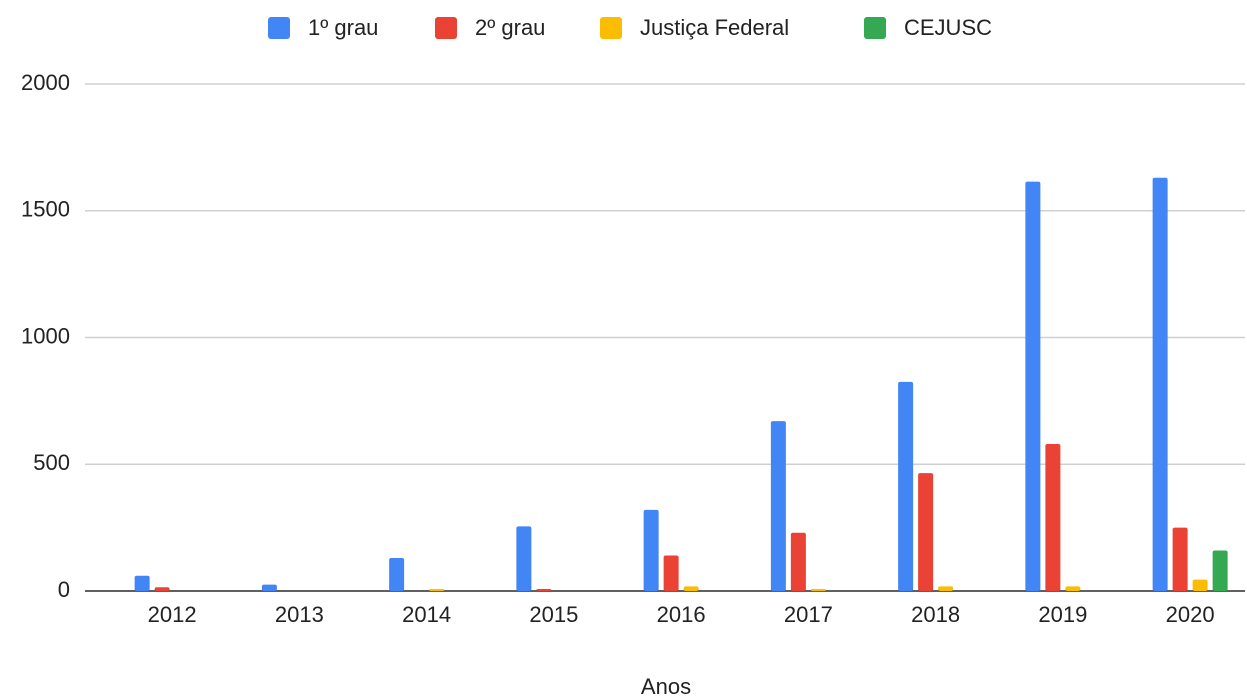 This screenshot has width=1247, height=700. I want to click on x-tick-label: 2018, so click(935, 614).